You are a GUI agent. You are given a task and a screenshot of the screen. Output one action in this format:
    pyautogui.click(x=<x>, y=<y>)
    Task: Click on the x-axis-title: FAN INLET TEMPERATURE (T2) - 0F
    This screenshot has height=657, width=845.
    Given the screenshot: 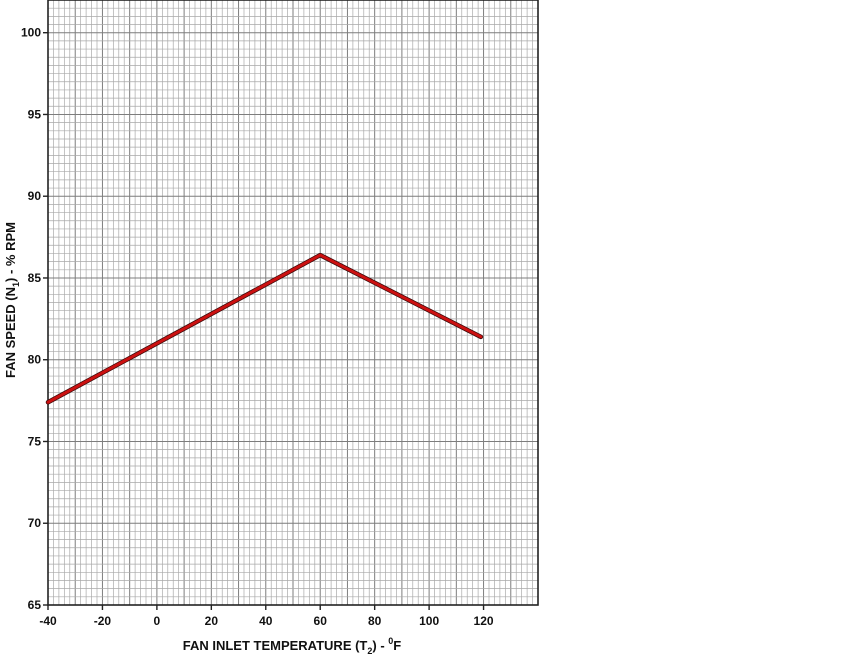 What is the action you would take?
    pyautogui.click(x=292, y=646)
    